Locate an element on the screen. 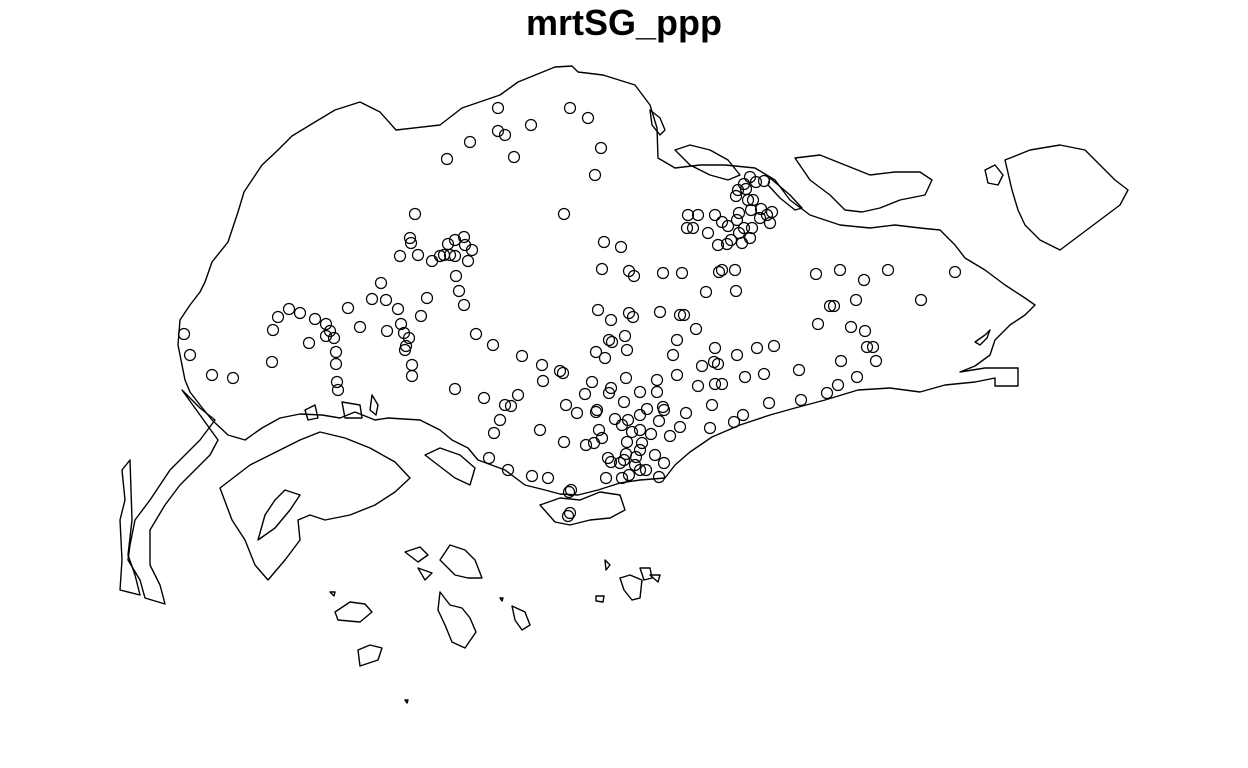 The image size is (1248, 768). coney-island-outline is located at coordinates (707, 162).